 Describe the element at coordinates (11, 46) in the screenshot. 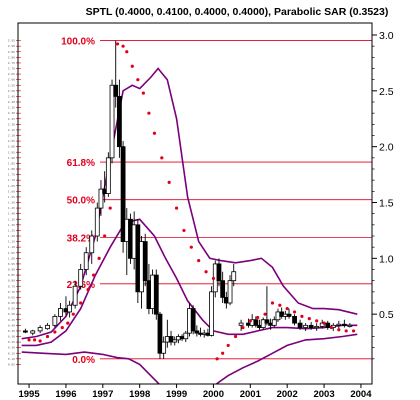

I see `left-scale-label: 2.90` at that location.